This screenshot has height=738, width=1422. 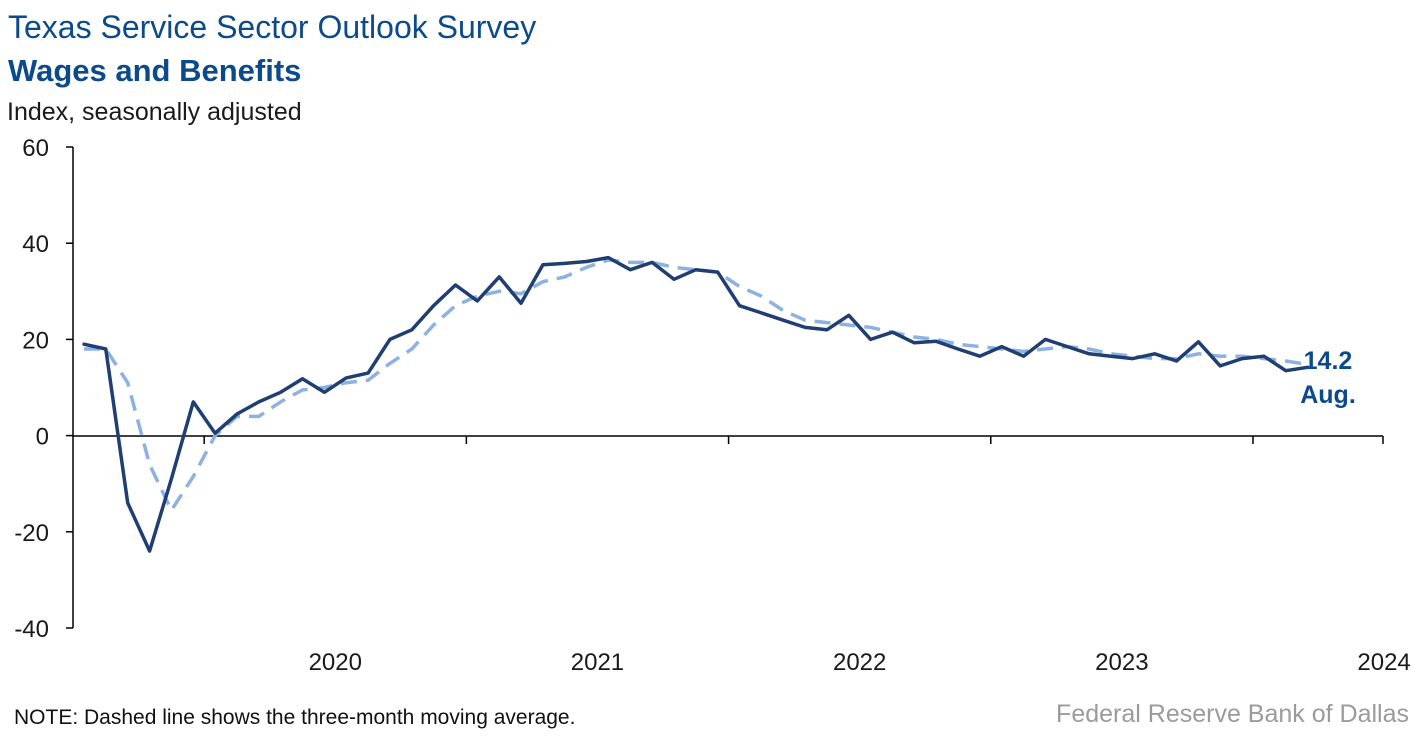 What do you see at coordinates (1383, 662) in the screenshot?
I see `x-tick-label: 2024` at bounding box center [1383, 662].